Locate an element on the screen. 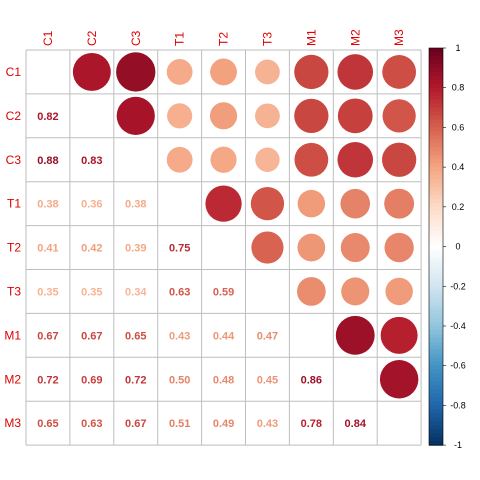  colorbar-tick-label: -0.8 is located at coordinates (458, 405).